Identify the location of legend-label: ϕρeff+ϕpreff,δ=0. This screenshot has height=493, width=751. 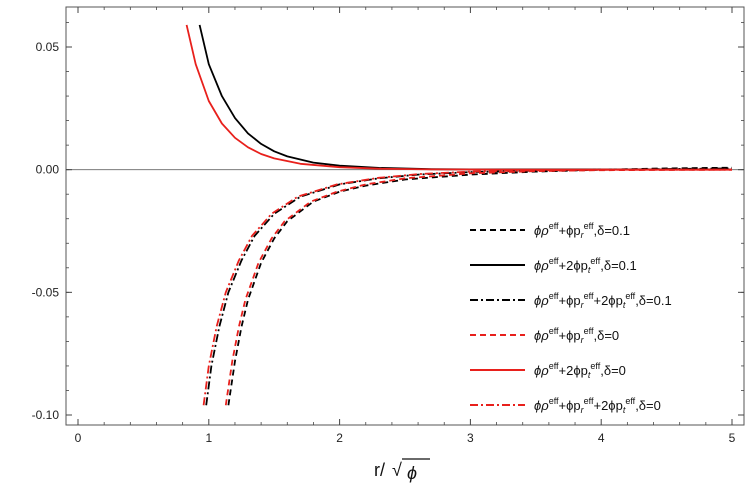
(576, 335).